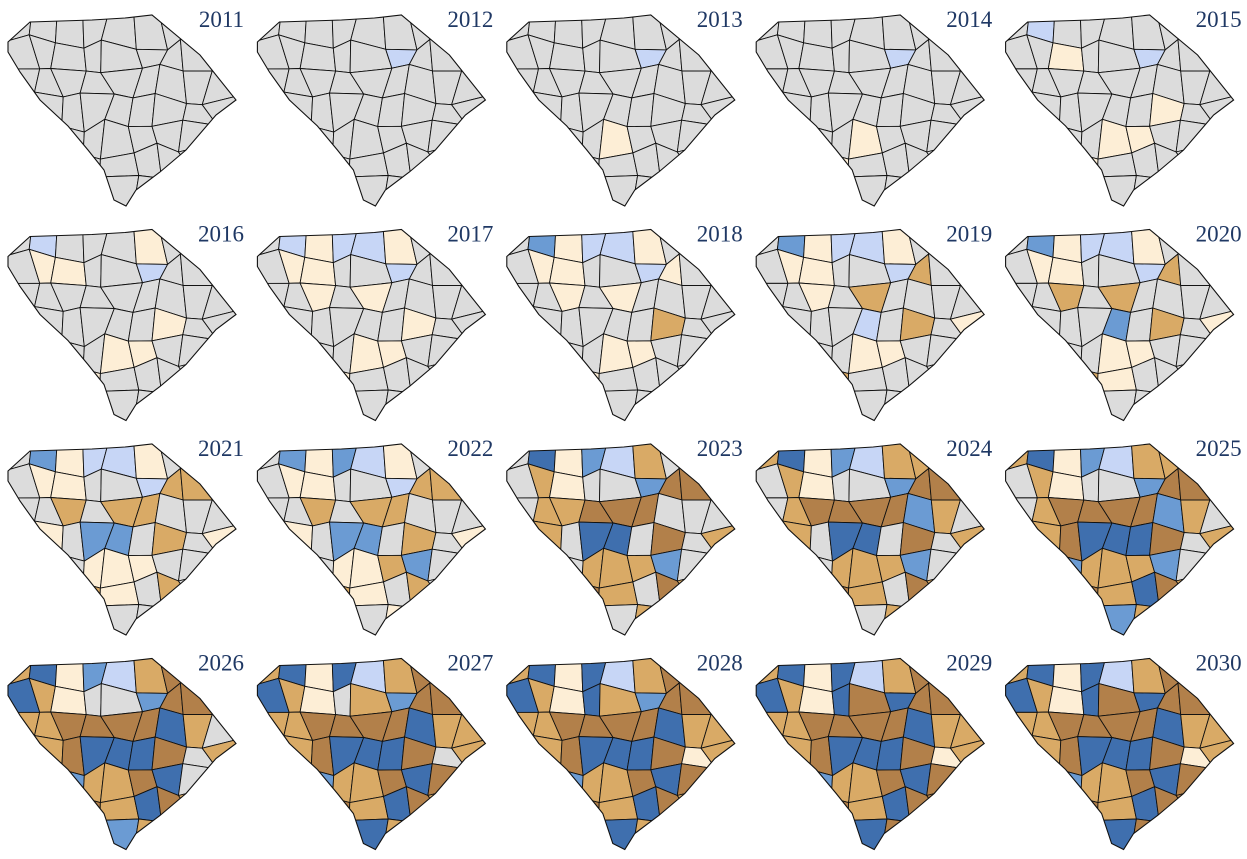  What do you see at coordinates (470, 19) in the screenshot?
I see `year-label: 2012` at bounding box center [470, 19].